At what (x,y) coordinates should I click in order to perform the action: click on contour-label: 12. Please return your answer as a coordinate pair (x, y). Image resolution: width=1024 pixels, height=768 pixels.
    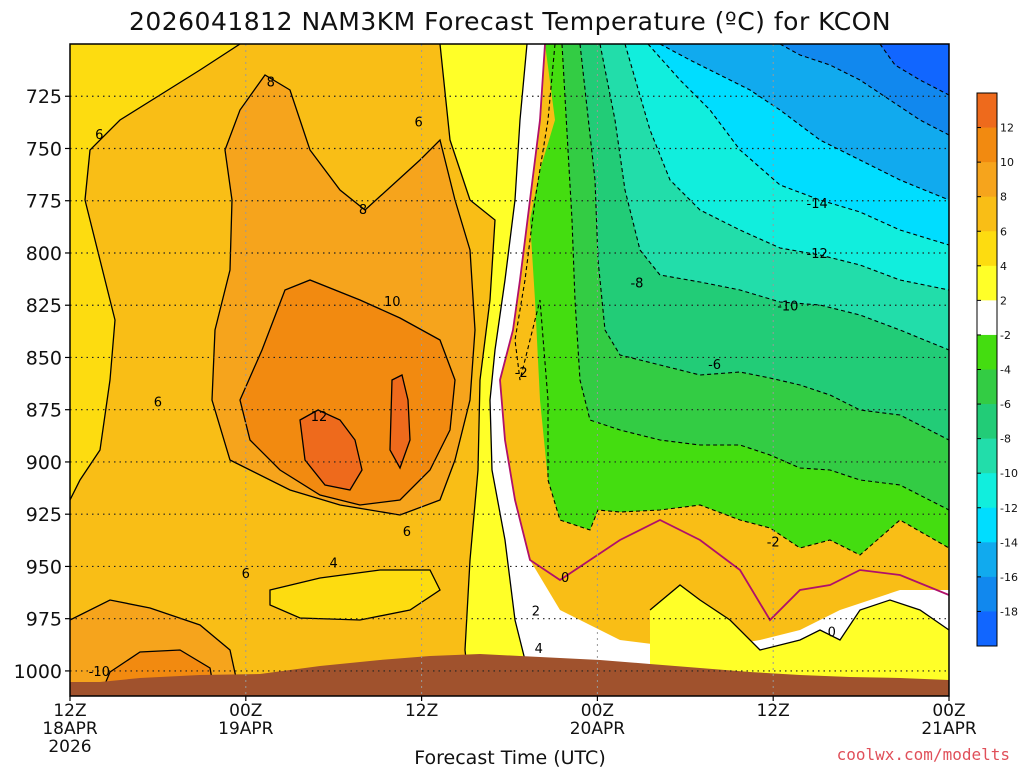
    Looking at the image, I should click on (319, 417).